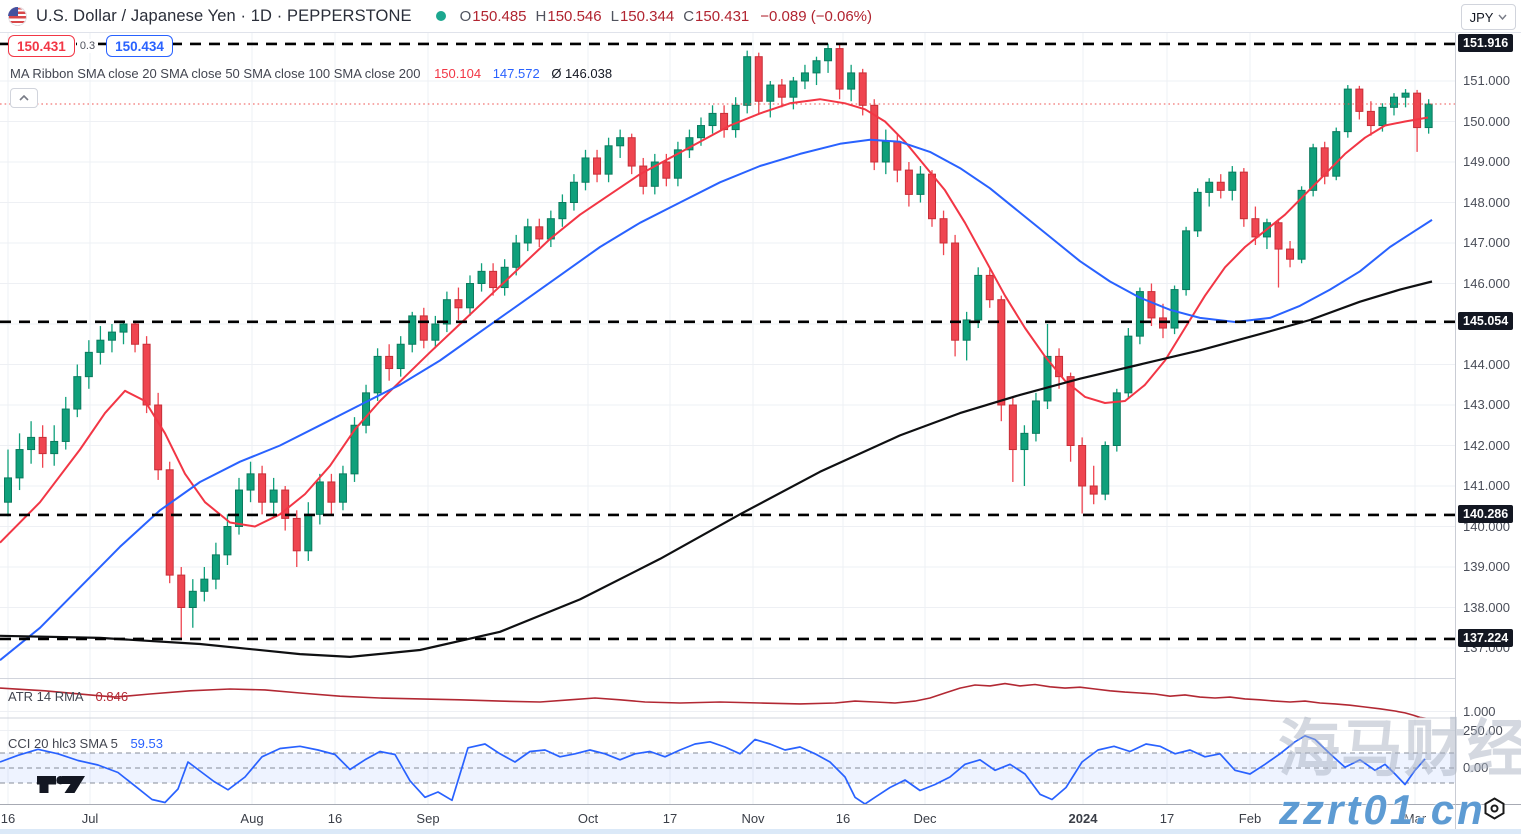  What do you see at coordinates (647, 16) in the screenshot?
I see `low-value: 150.344` at bounding box center [647, 16].